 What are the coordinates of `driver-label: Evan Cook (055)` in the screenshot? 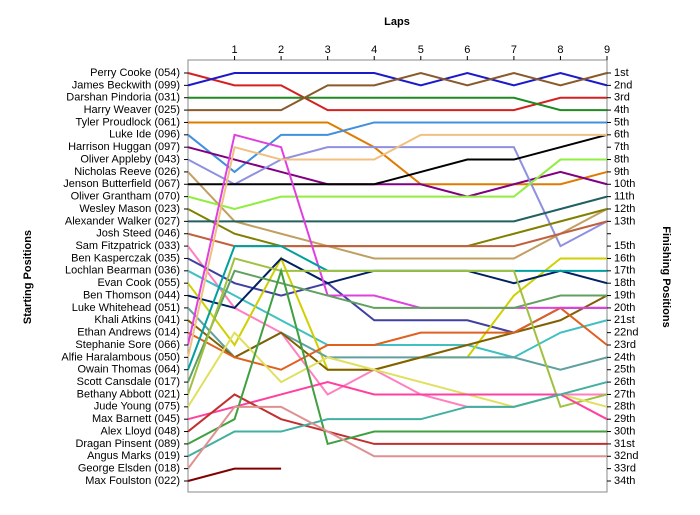 It's located at (138, 283).